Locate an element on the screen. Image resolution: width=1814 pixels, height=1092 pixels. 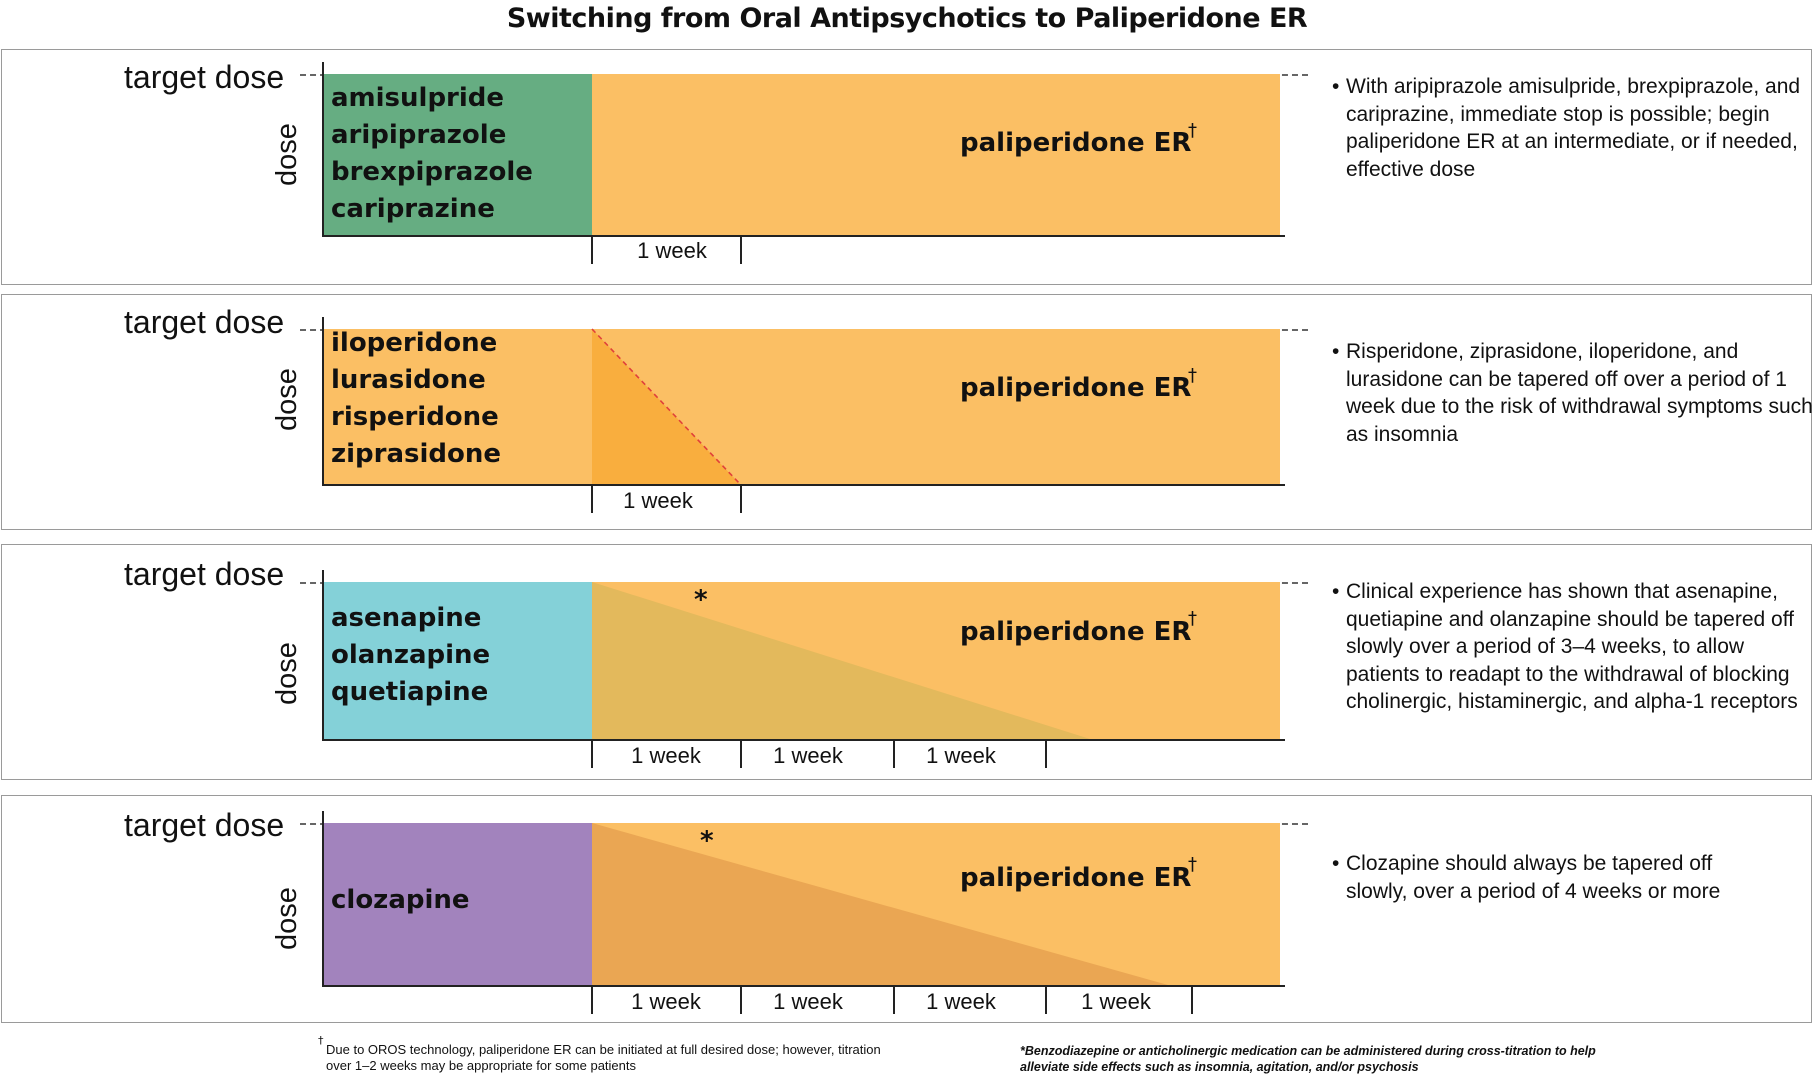
drug-name: clozapine is located at coordinates (400, 900).